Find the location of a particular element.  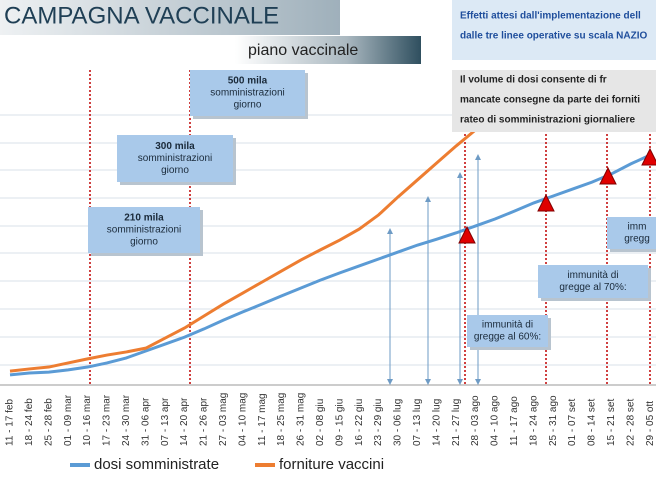

x-tick-label: 01 - 09 mar is located at coordinates (68, 420).